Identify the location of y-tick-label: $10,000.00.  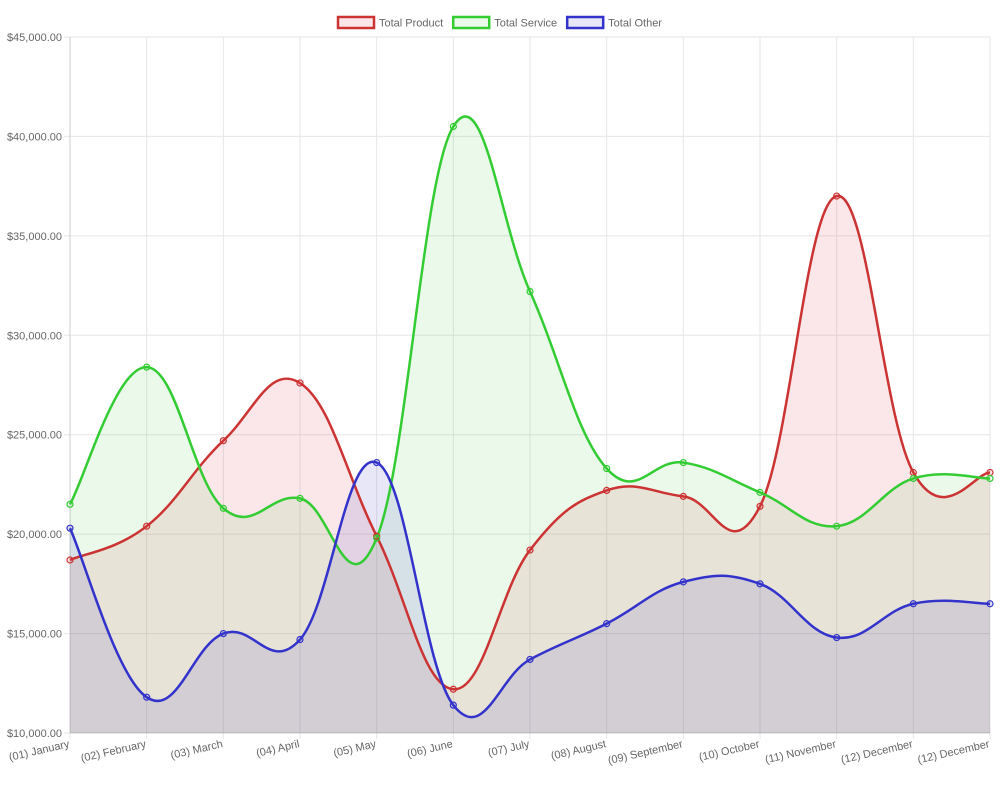
(34, 734).